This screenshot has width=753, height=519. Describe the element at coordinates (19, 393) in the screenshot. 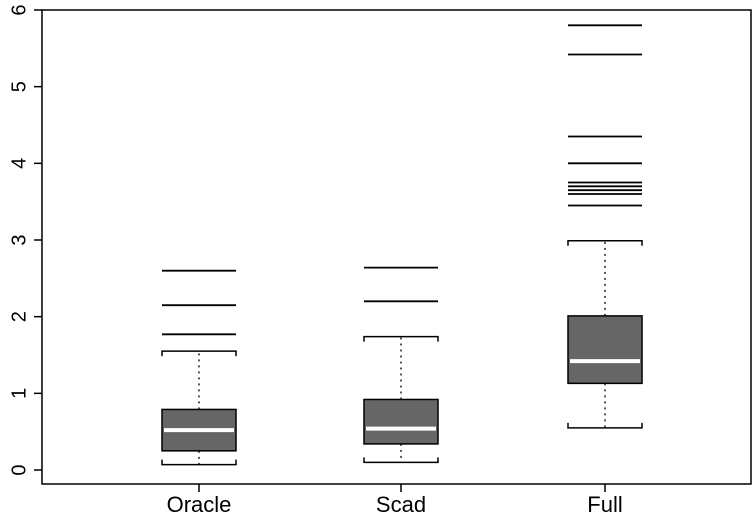

I see `y-tick-label: 1` at that location.